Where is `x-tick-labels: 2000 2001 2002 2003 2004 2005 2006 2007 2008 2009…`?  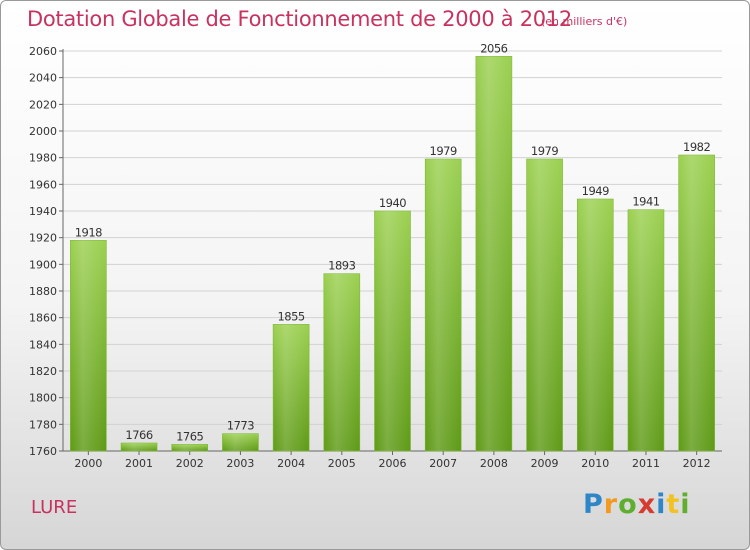 x-tick-labels: 2000 2001 2002 2003 2004 2005 2006 2007 2008 2009… is located at coordinates (392, 463).